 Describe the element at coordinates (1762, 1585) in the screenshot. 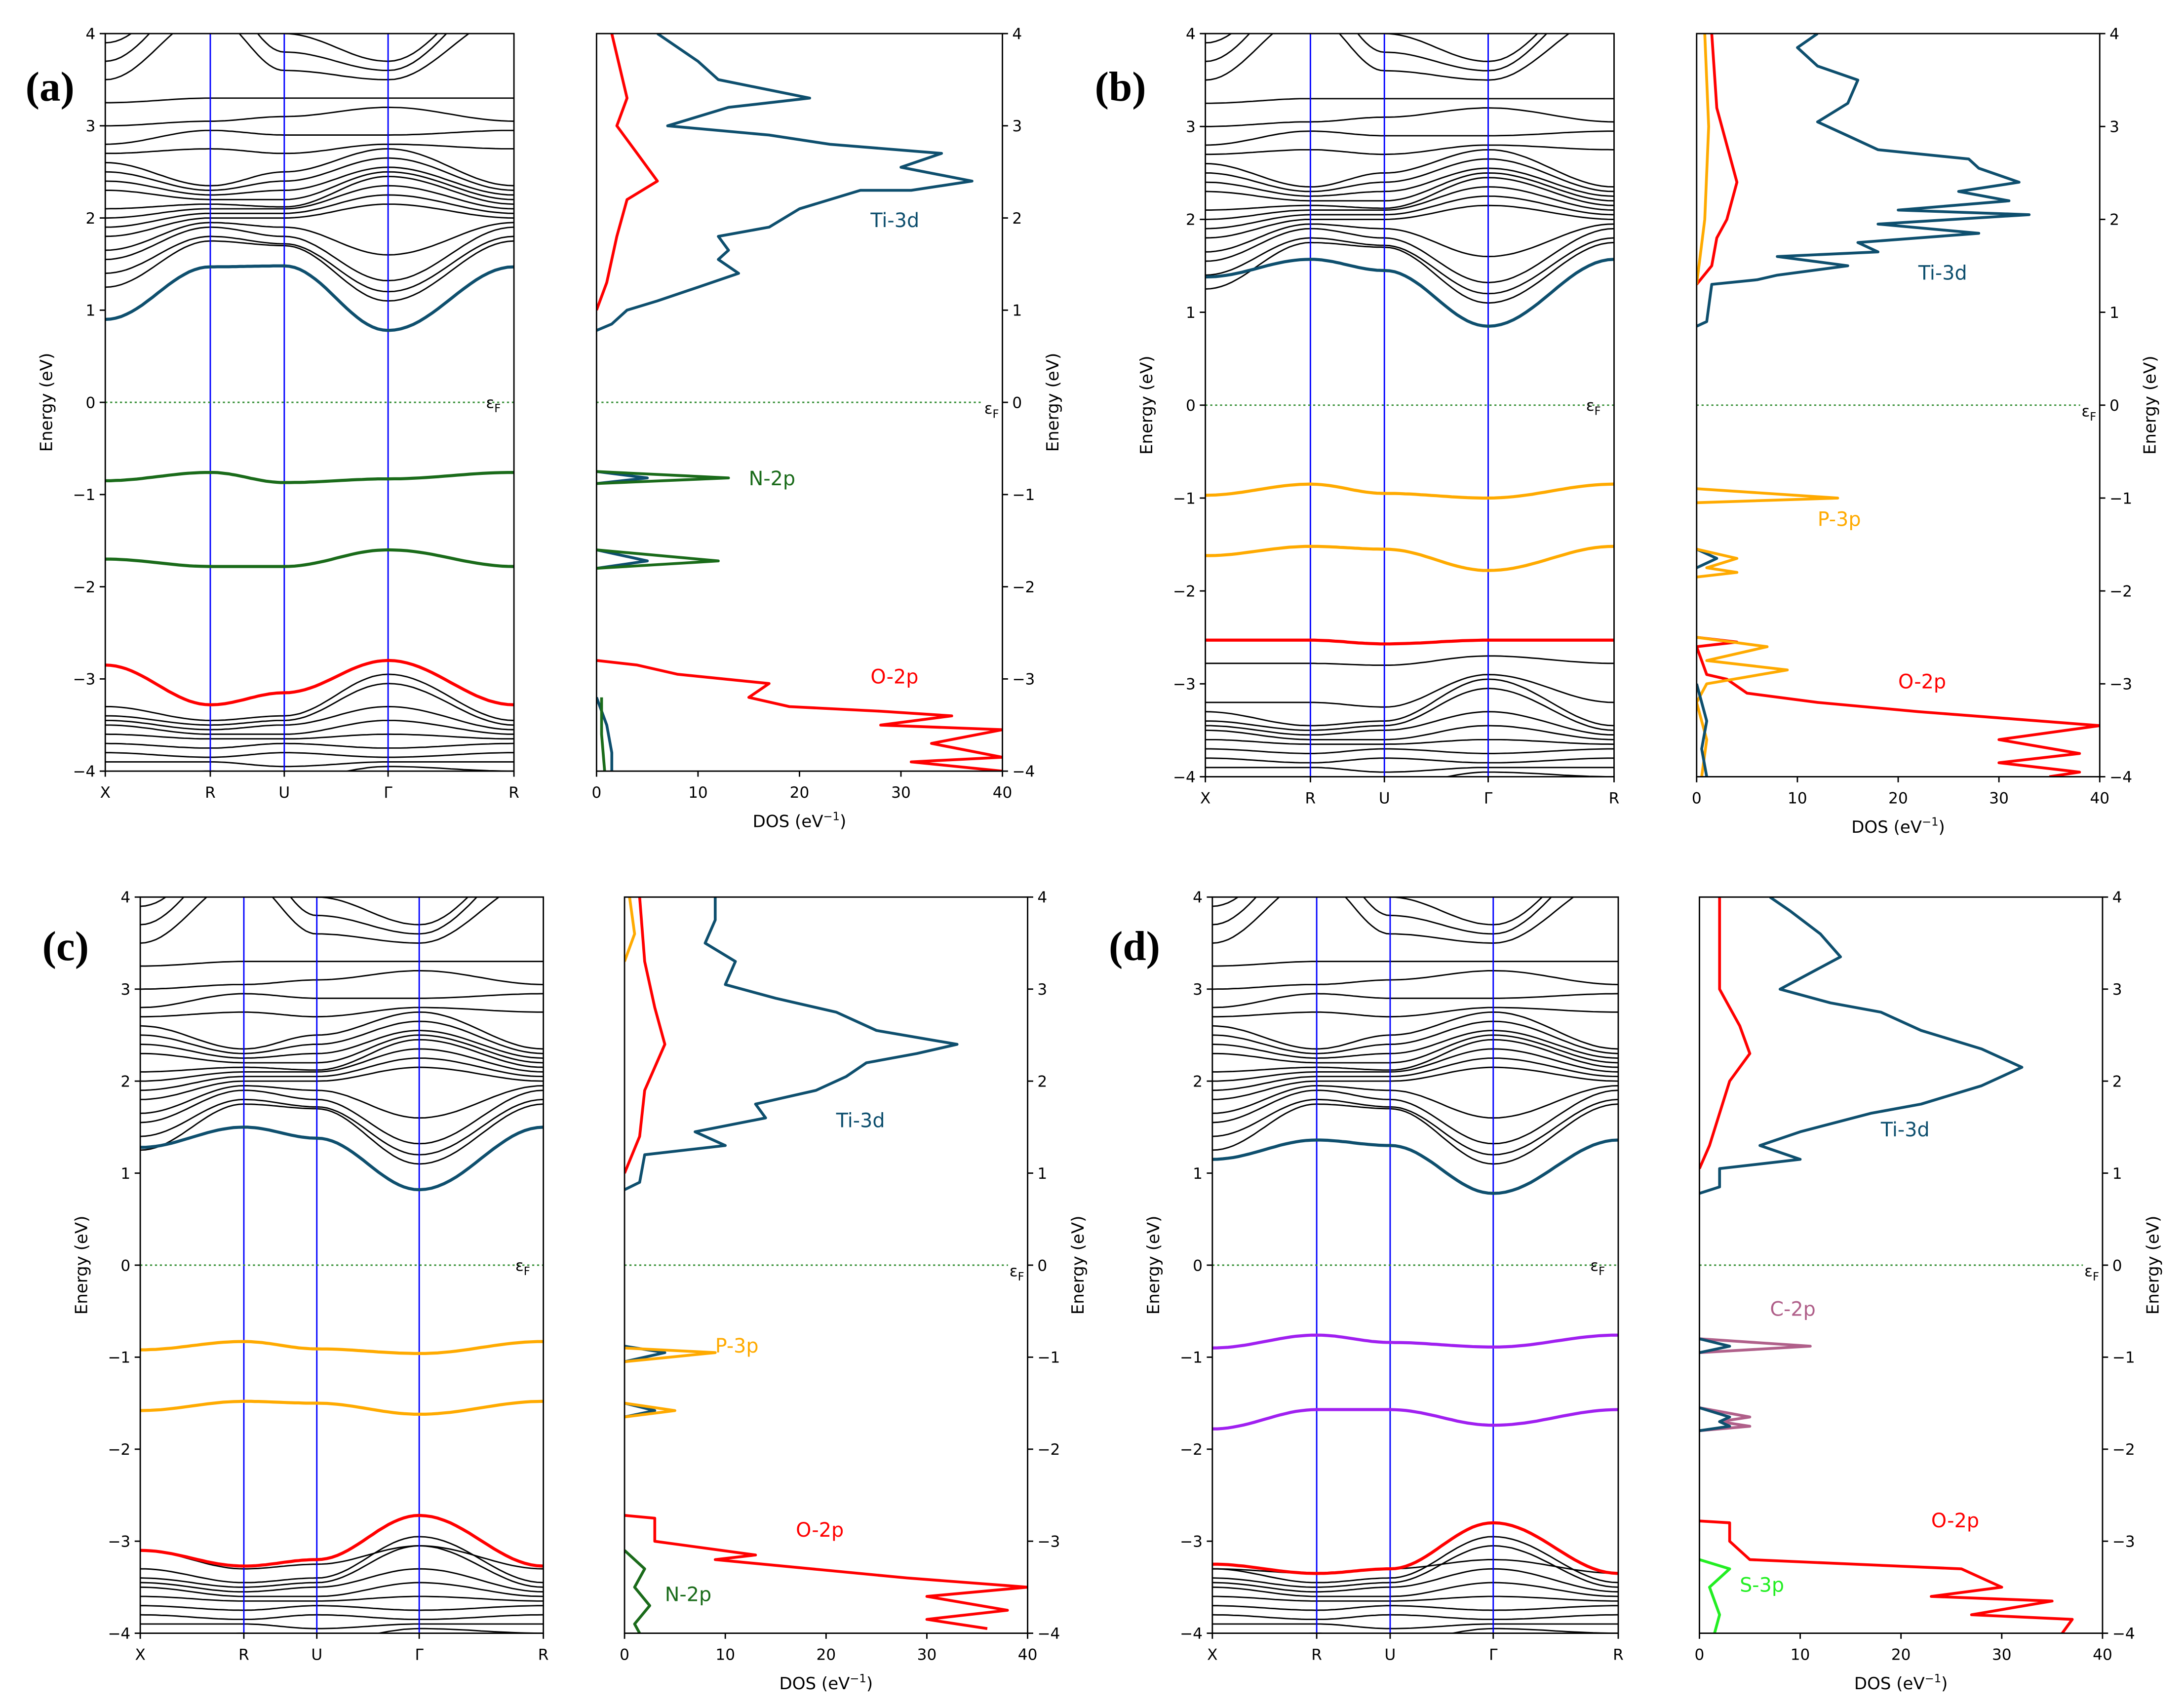

I see `species-label-S-3p: S-3p` at that location.